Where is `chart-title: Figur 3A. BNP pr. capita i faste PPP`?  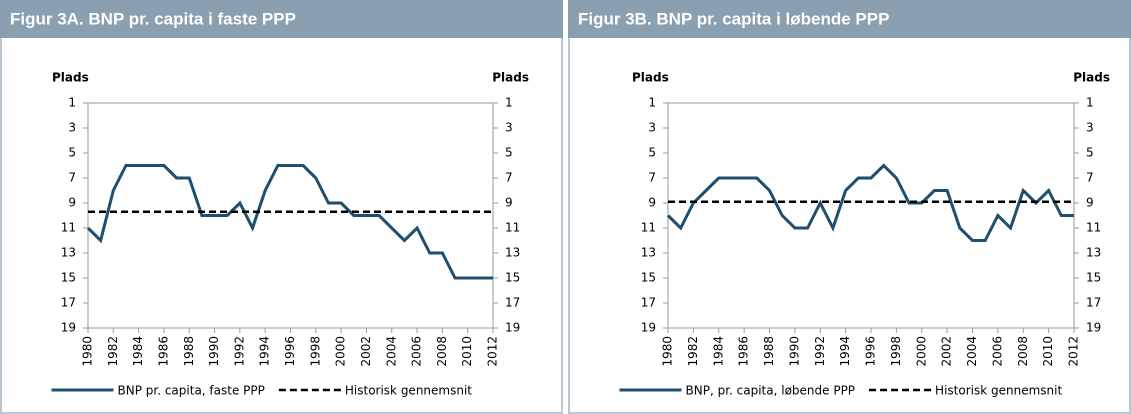
chart-title: Figur 3A. BNP pr. capita i faste PPP is located at coordinates (153, 18).